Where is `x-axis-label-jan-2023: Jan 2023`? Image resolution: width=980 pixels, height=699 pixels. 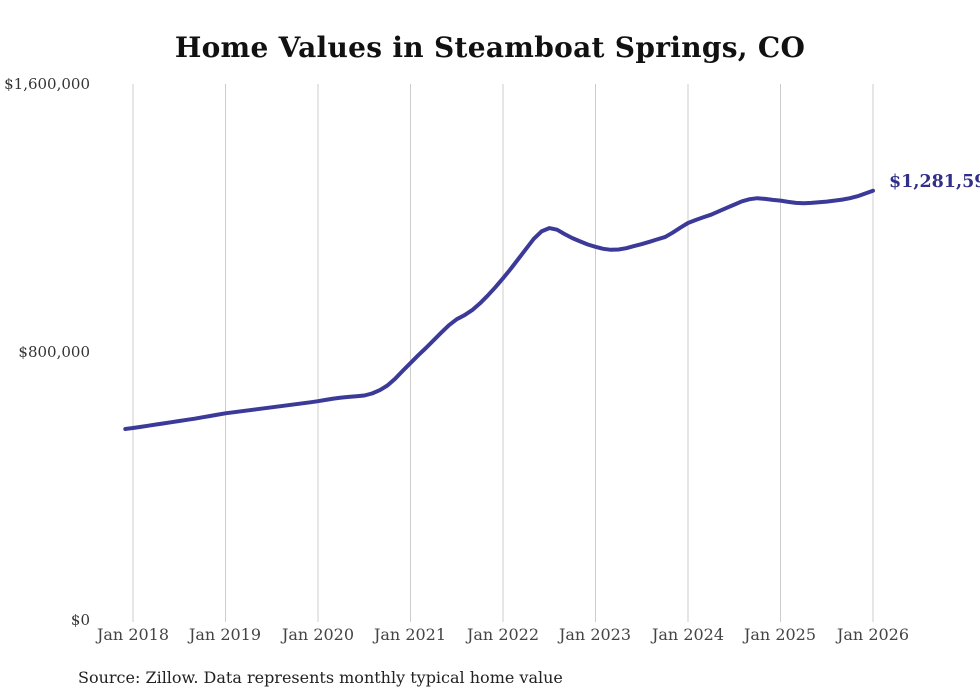
x-axis-label-jan-2023: Jan 2023 is located at coordinates (595, 634).